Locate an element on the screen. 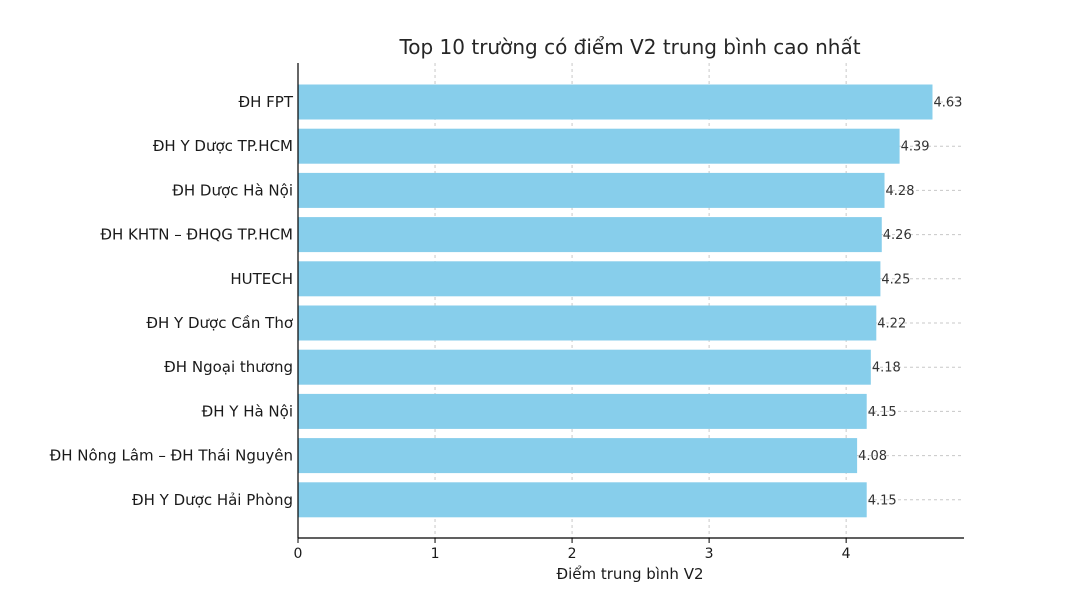  x-axis-ticks: 0 1 2 3 4 is located at coordinates (572, 550).